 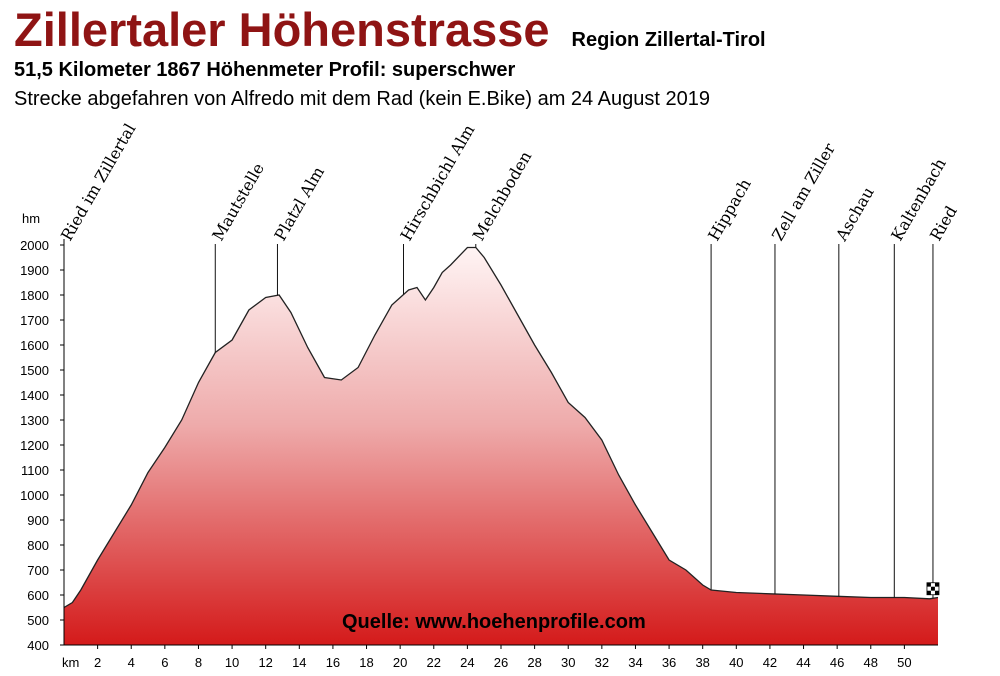 I want to click on y-tick-label: 1200, so click(x=34, y=445).